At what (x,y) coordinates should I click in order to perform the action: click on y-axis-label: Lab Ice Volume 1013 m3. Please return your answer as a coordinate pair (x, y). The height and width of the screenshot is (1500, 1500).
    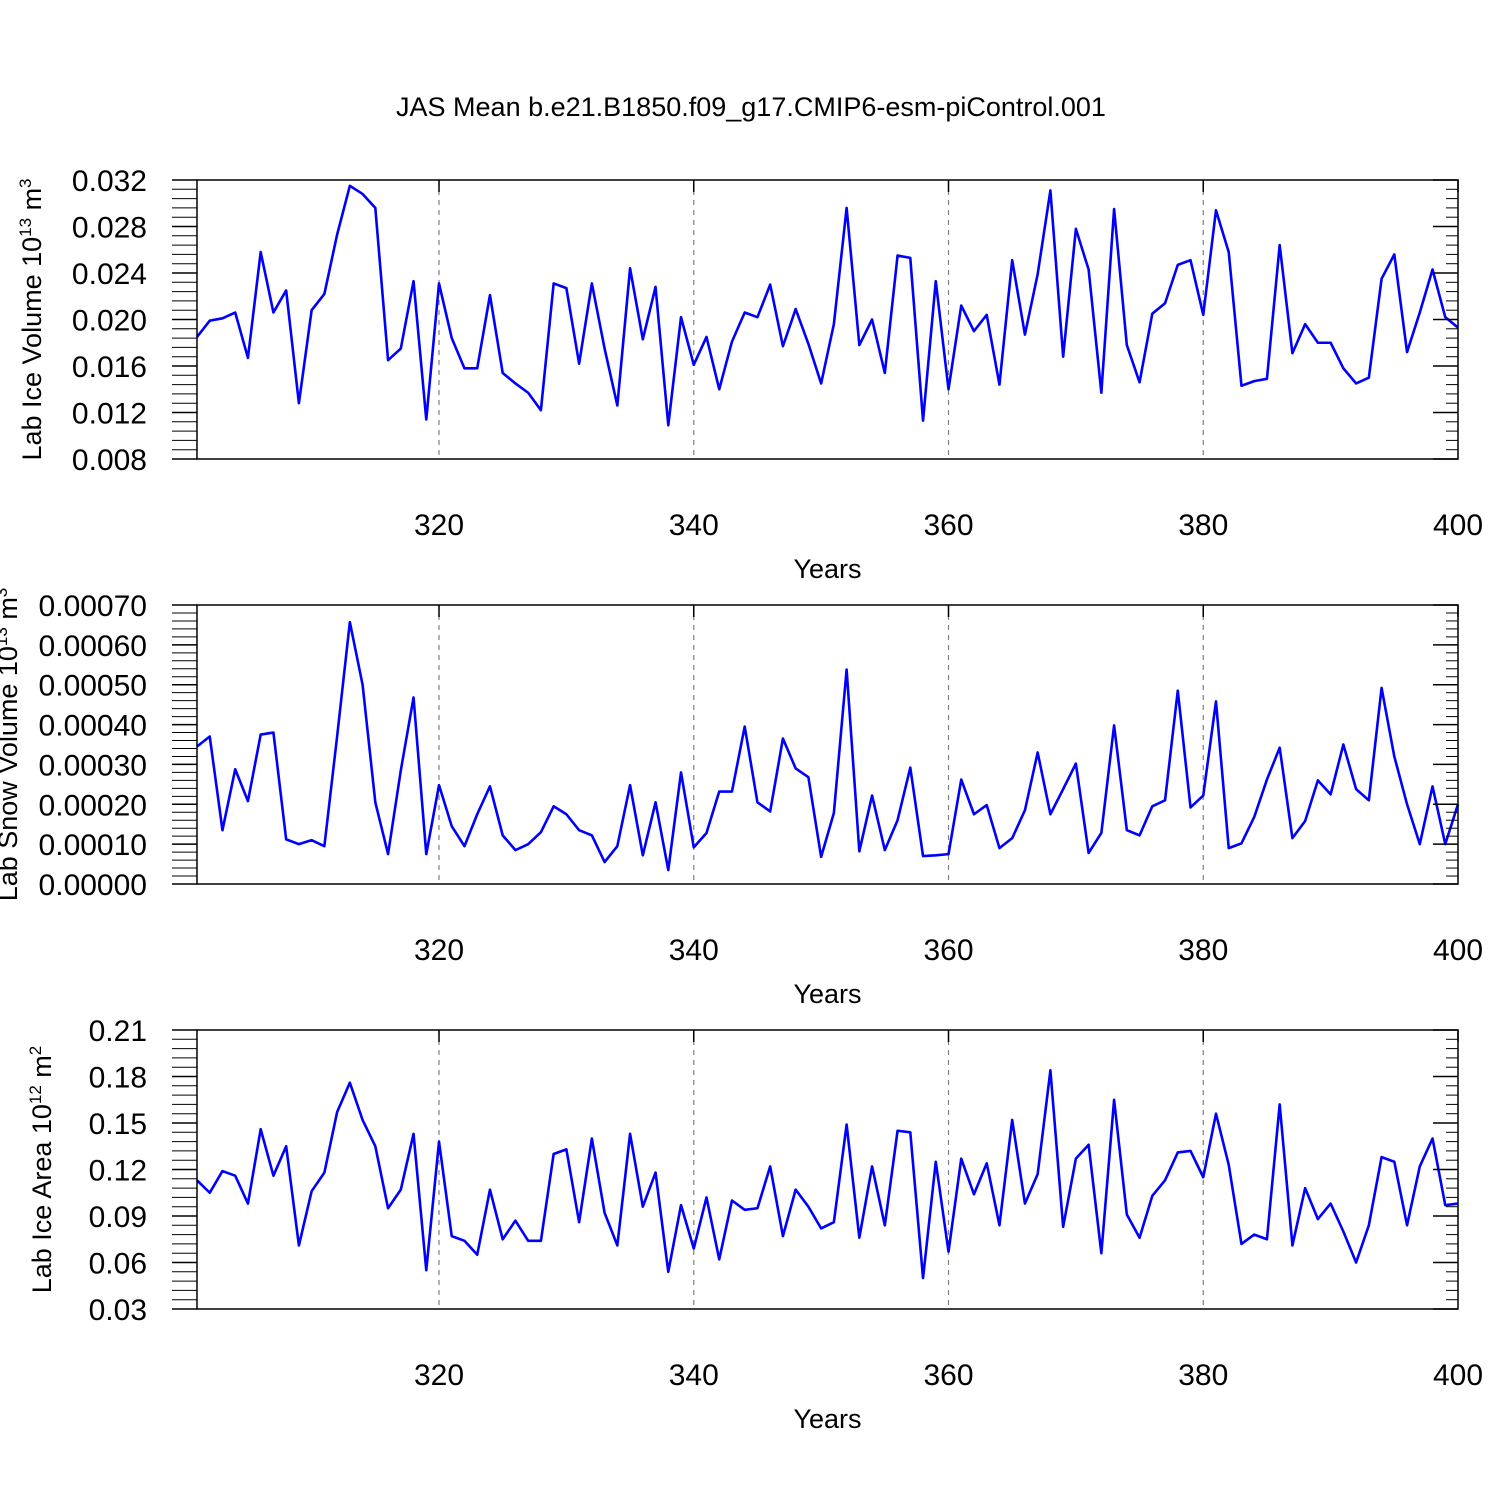
    Looking at the image, I should click on (31, 319).